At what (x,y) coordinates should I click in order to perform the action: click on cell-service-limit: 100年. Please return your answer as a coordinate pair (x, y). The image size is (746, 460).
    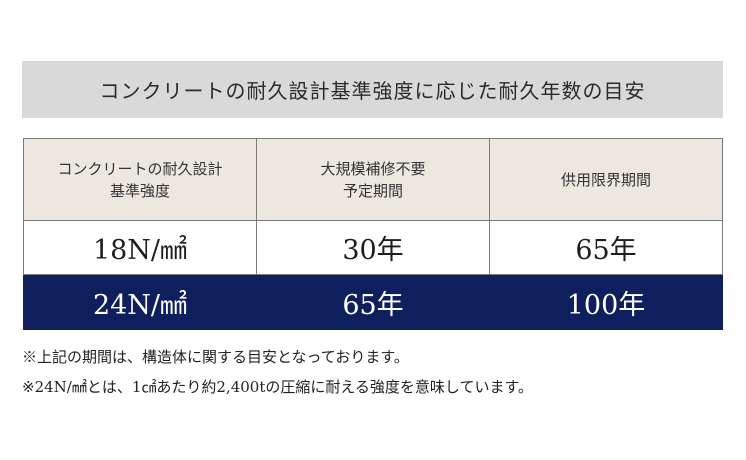
    Looking at the image, I should click on (606, 302).